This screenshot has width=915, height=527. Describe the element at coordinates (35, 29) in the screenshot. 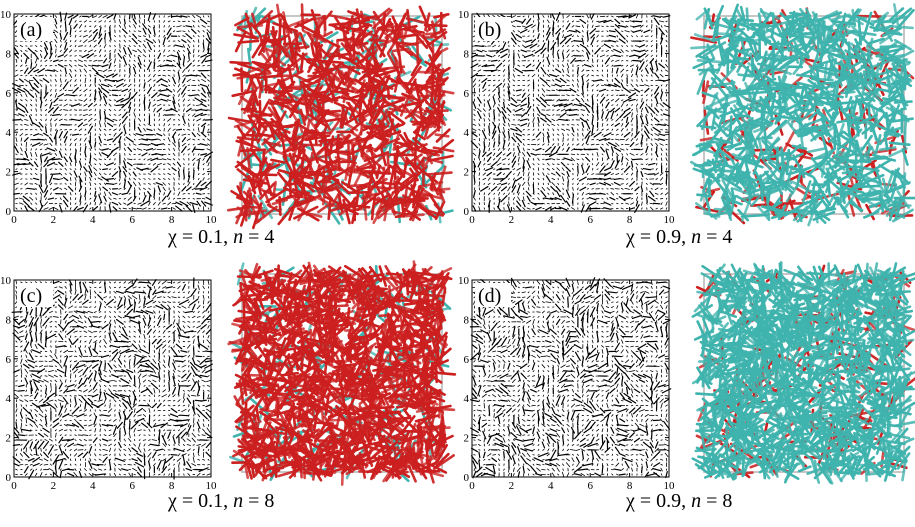

I see `panel-label-bg` at that location.